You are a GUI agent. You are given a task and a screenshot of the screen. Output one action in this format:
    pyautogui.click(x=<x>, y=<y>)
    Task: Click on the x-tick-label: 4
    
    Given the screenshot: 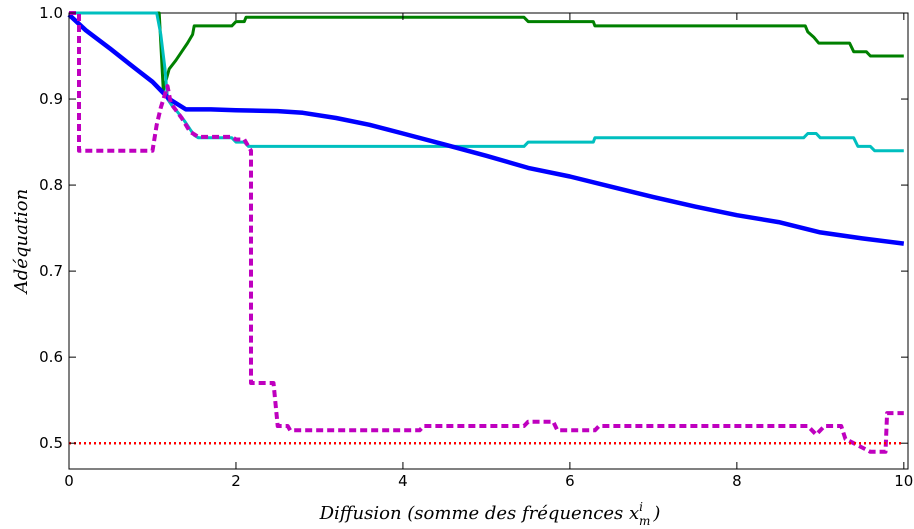 What is the action you would take?
    pyautogui.click(x=403, y=481)
    